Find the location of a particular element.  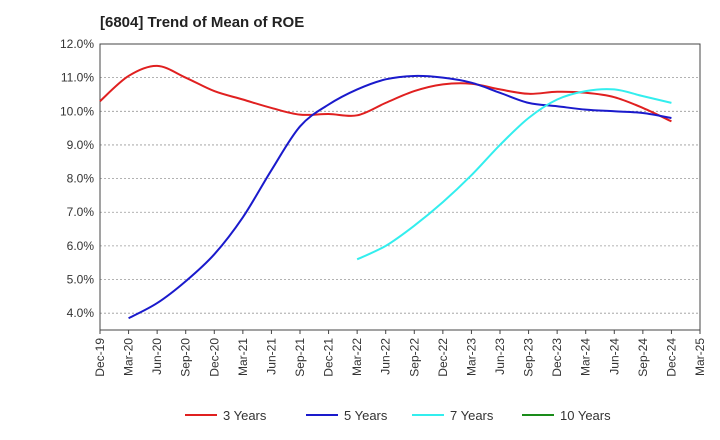

x-tick-label: Jun-22 is located at coordinates (386, 356).